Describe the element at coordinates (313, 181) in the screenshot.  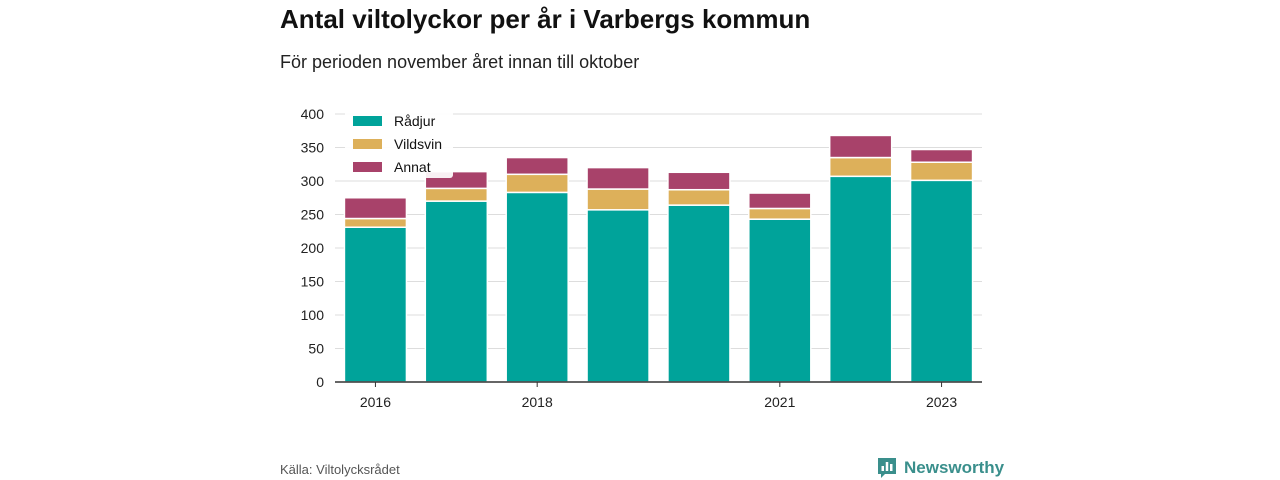
I see `y-tick-label: 300` at that location.